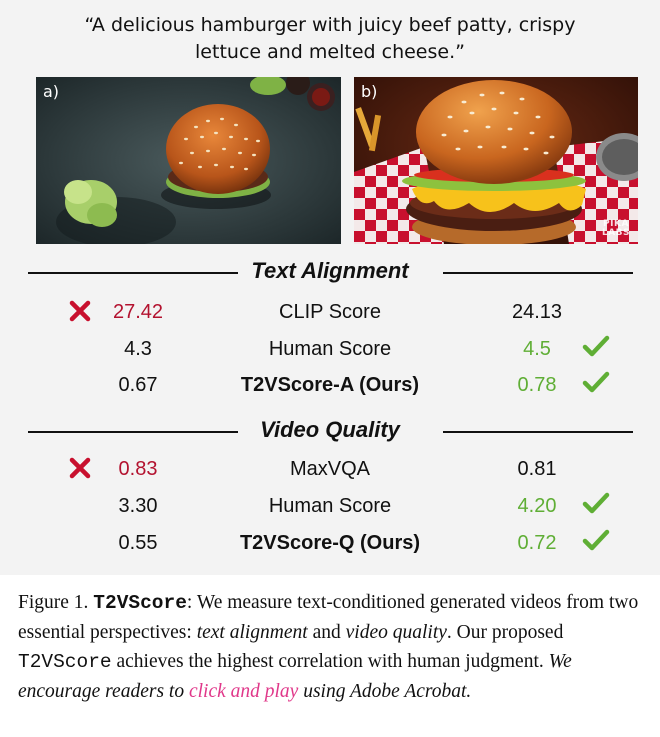  What do you see at coordinates (537, 506) in the screenshot?
I see `vq-row2-right: 4.20` at bounding box center [537, 506].